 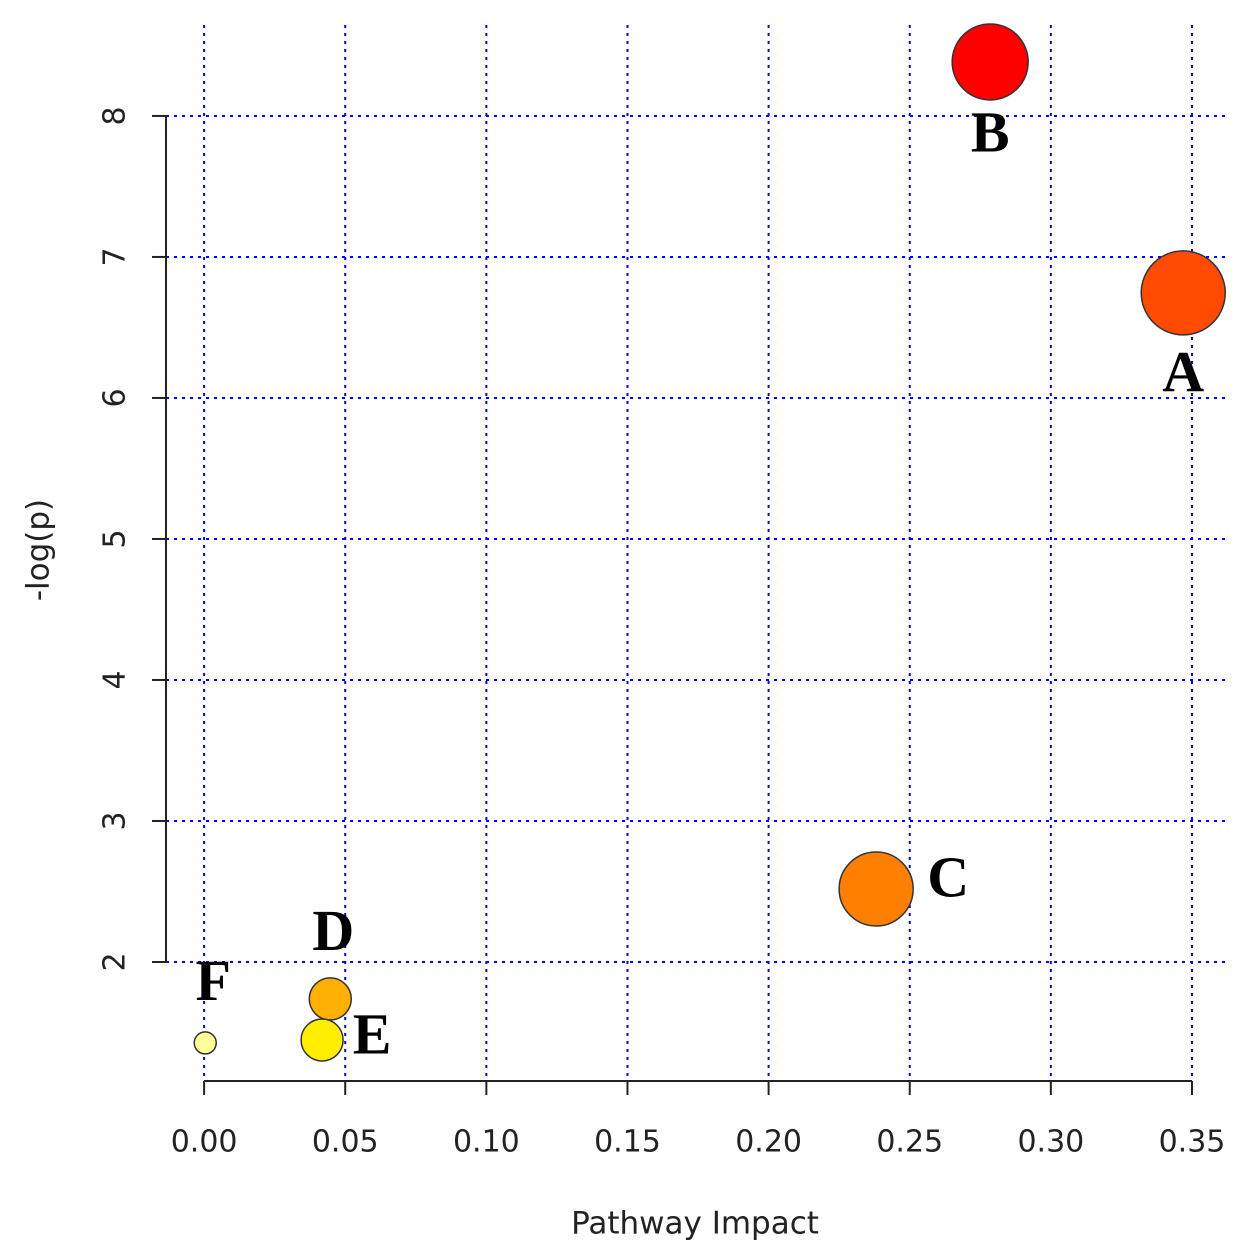 What do you see at coordinates (345, 1142) in the screenshot?
I see `x-tick-label: 0.05` at bounding box center [345, 1142].